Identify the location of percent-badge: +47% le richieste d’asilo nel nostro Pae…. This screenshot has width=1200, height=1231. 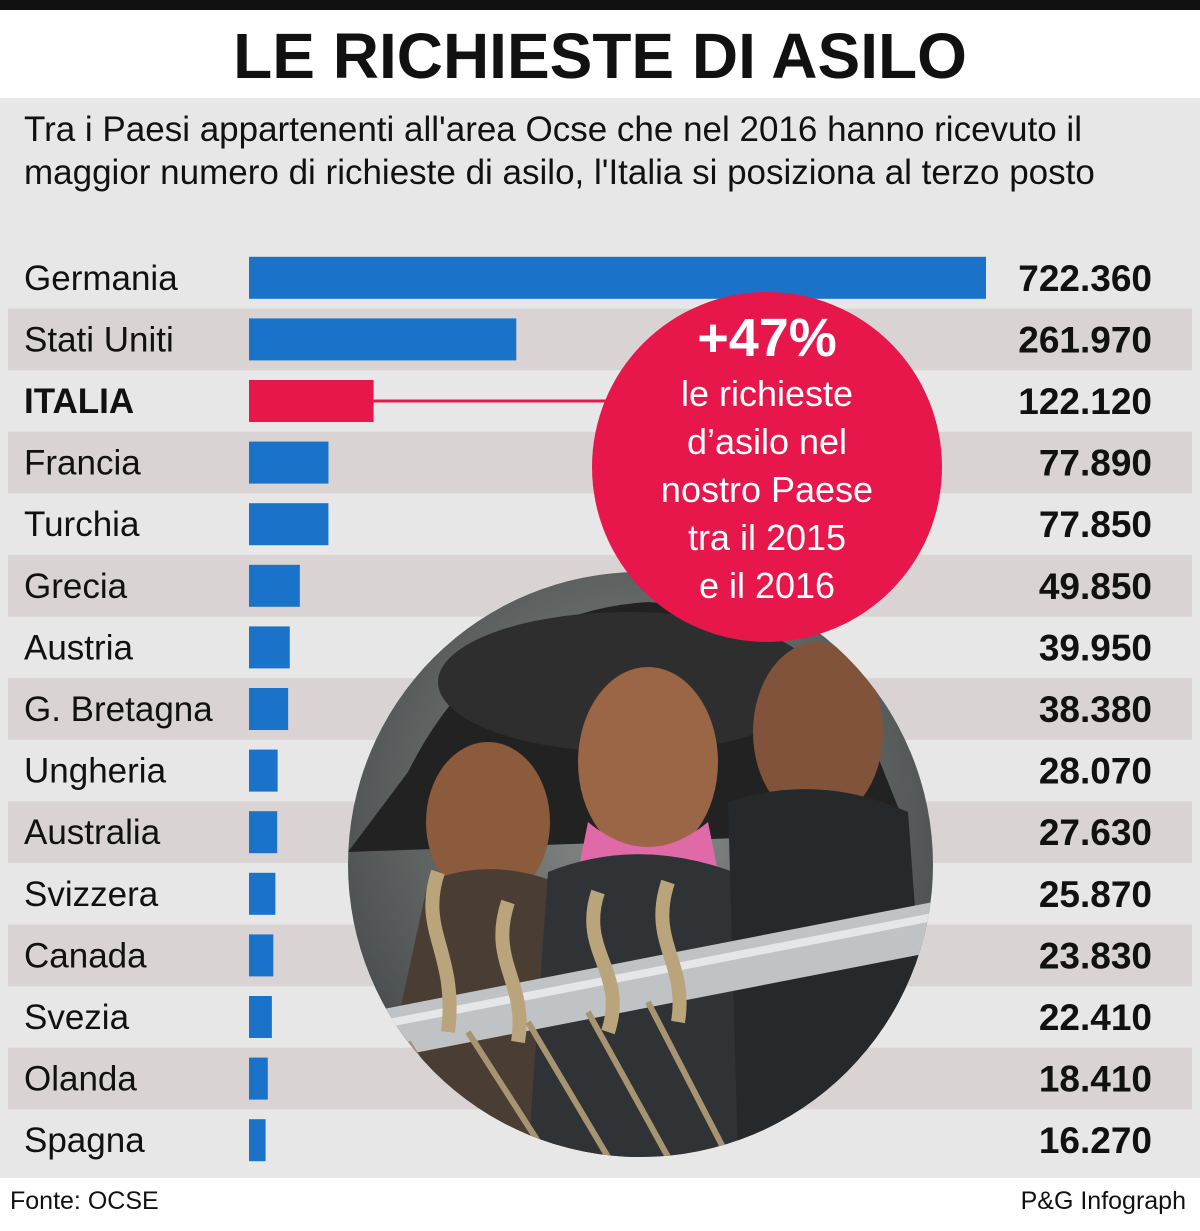
(767, 467).